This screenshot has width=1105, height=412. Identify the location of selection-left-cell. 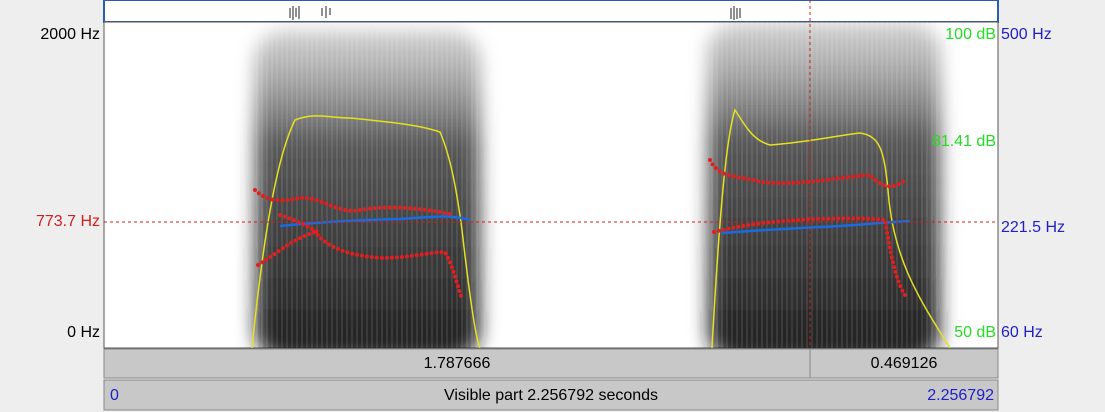
(457, 363).